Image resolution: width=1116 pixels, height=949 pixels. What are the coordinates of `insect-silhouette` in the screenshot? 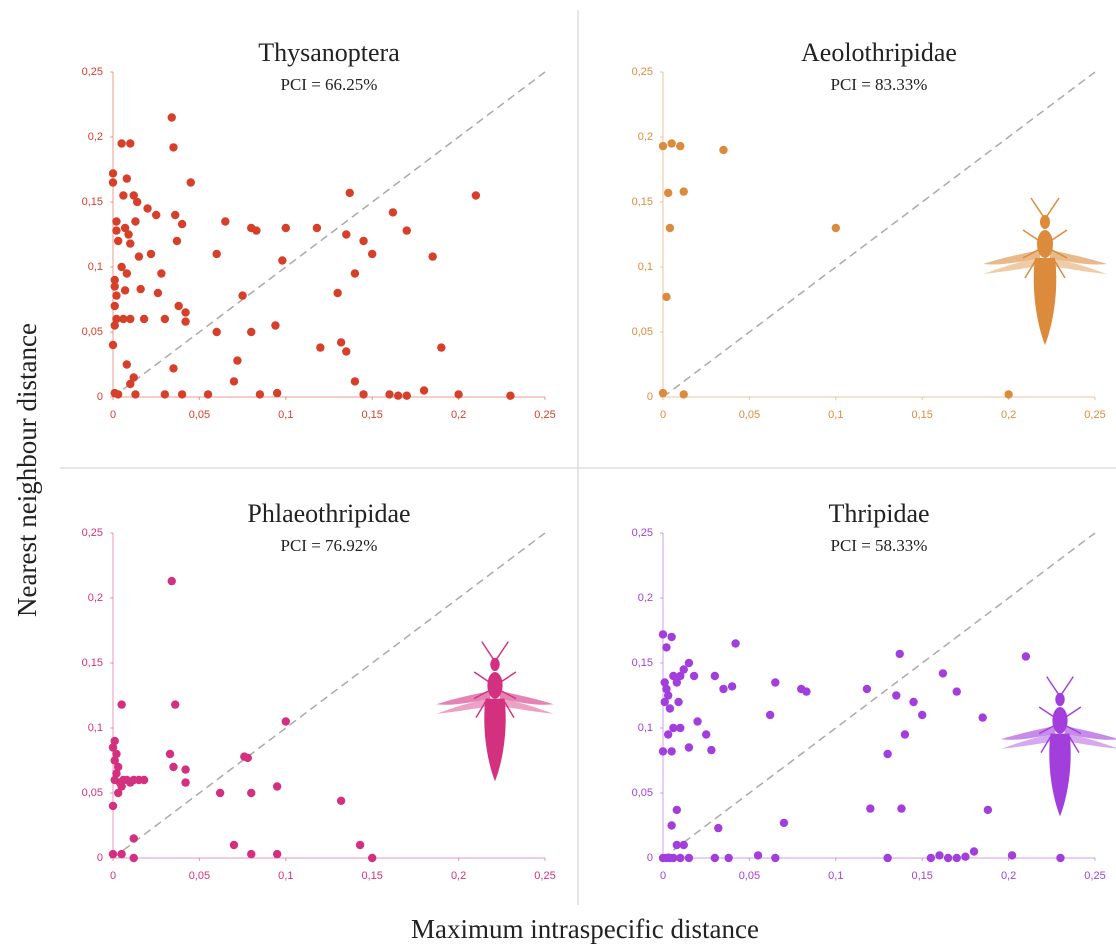 It's located at (495, 711).